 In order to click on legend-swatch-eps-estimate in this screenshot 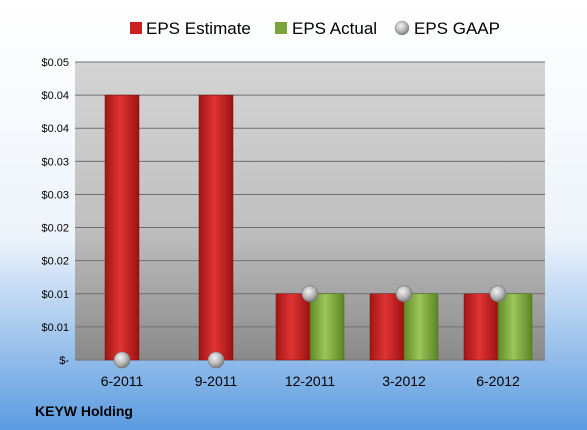, I will do `click(136, 28)`.